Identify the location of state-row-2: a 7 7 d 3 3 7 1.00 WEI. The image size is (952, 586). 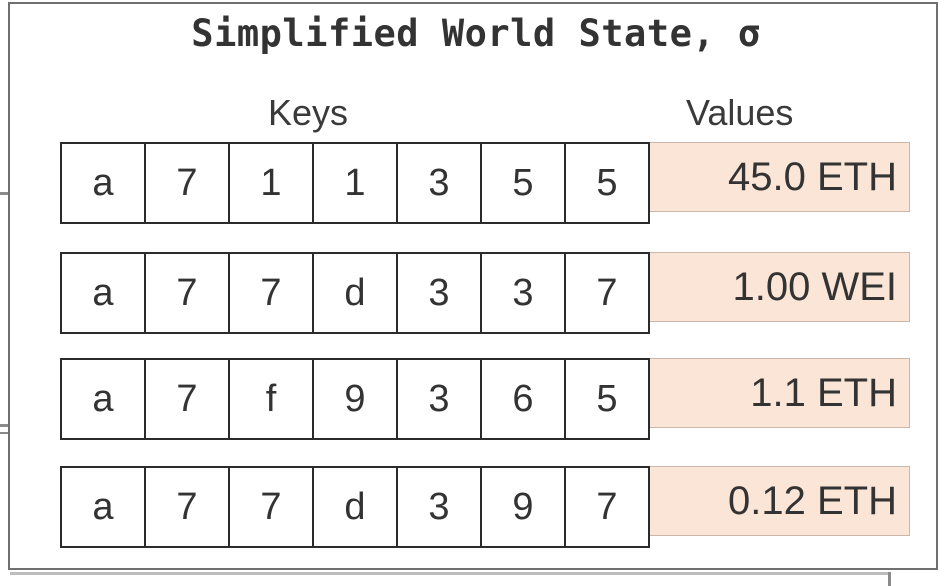
(485, 293).